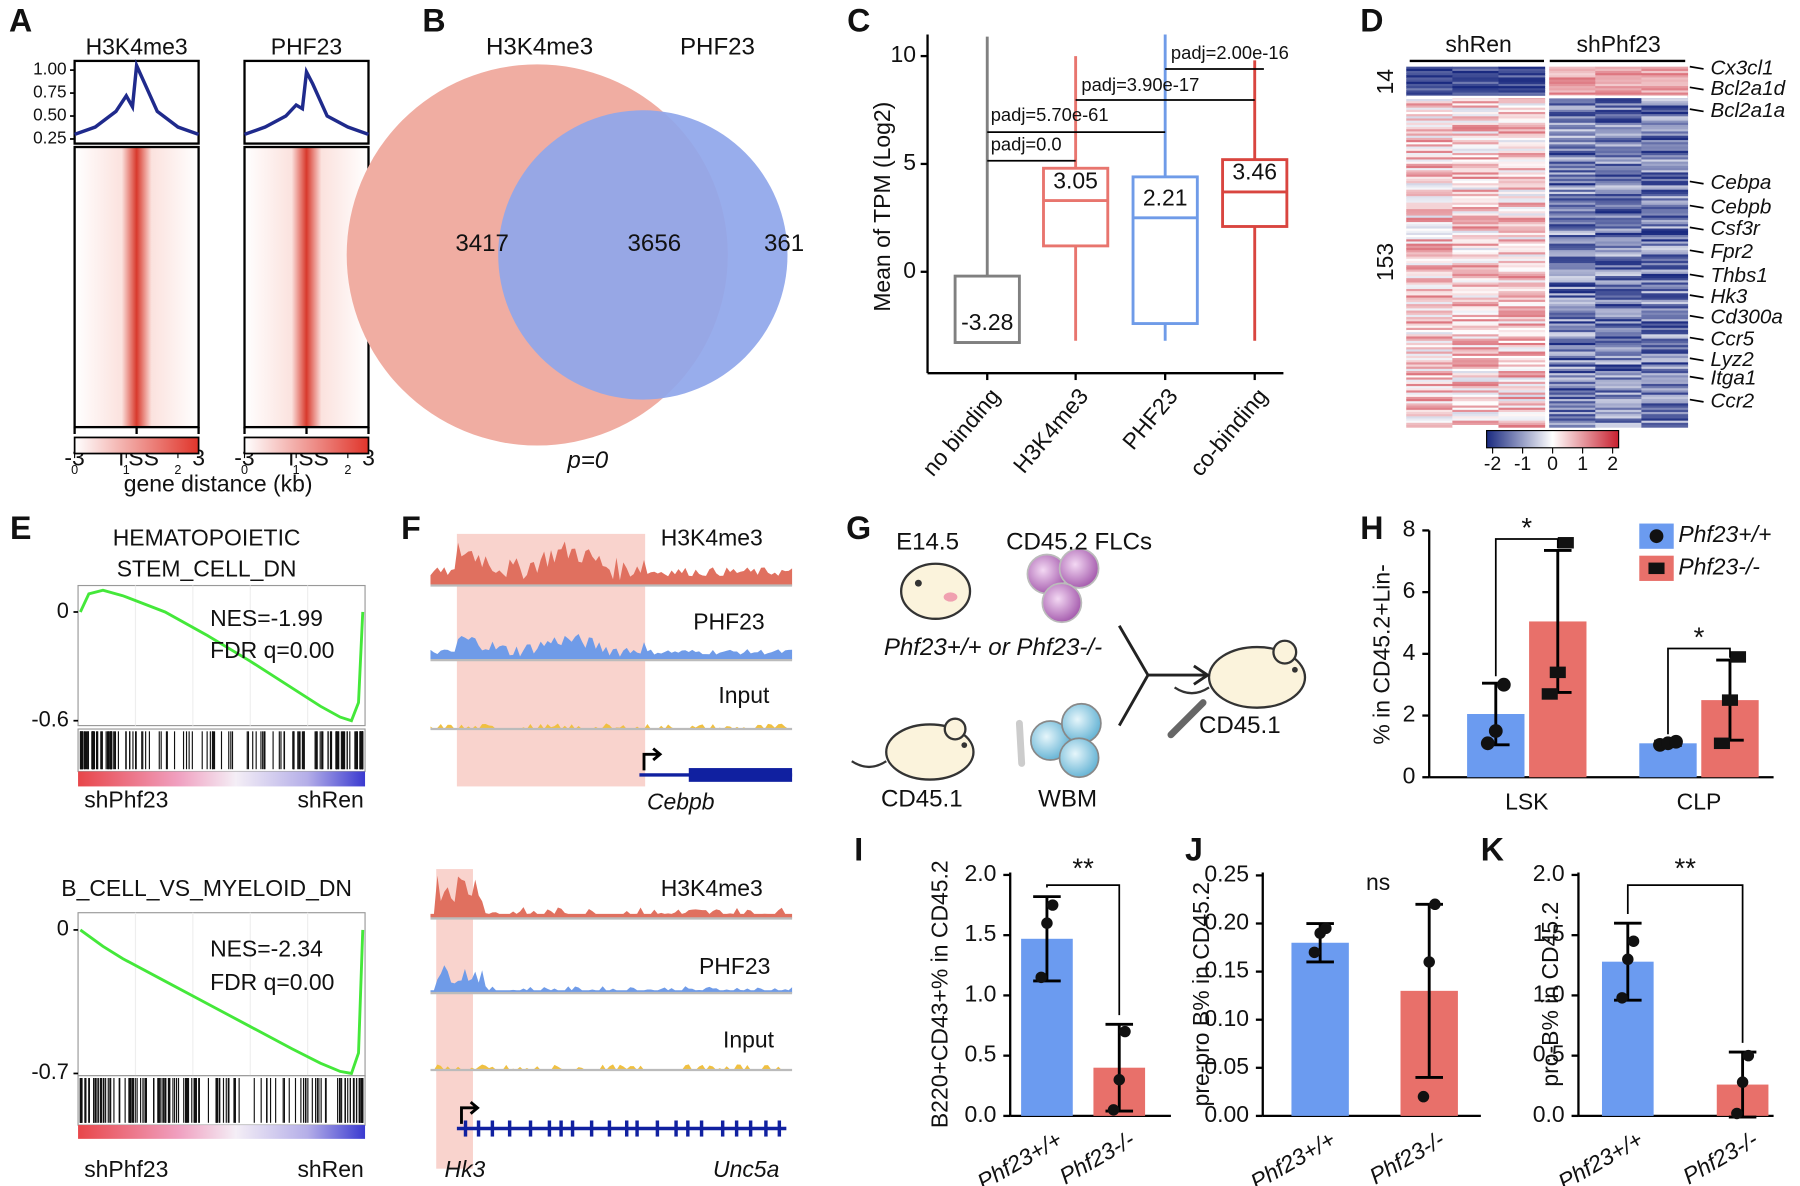  Describe the element at coordinates (1553, 439) in the screenshot. I see `colorbar` at that location.